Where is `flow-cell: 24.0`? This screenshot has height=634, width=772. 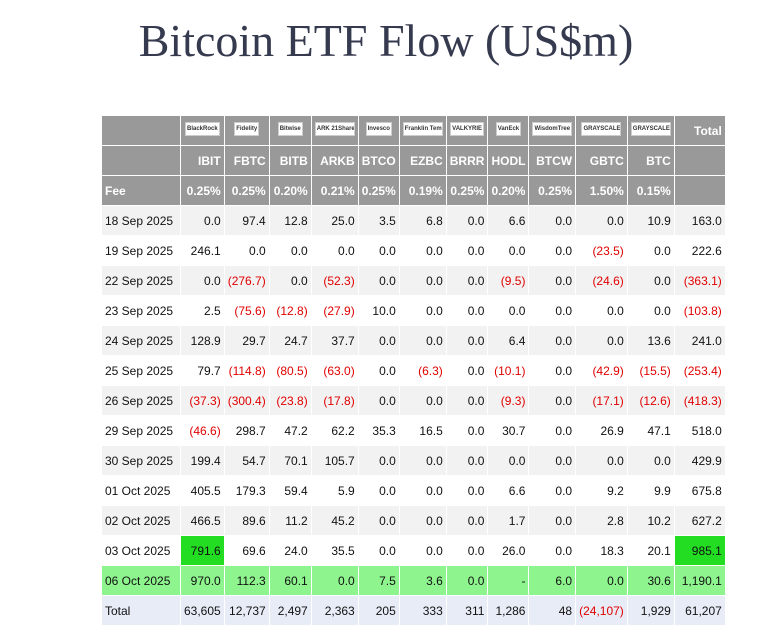 flow-cell: 24.0 is located at coordinates (290, 550).